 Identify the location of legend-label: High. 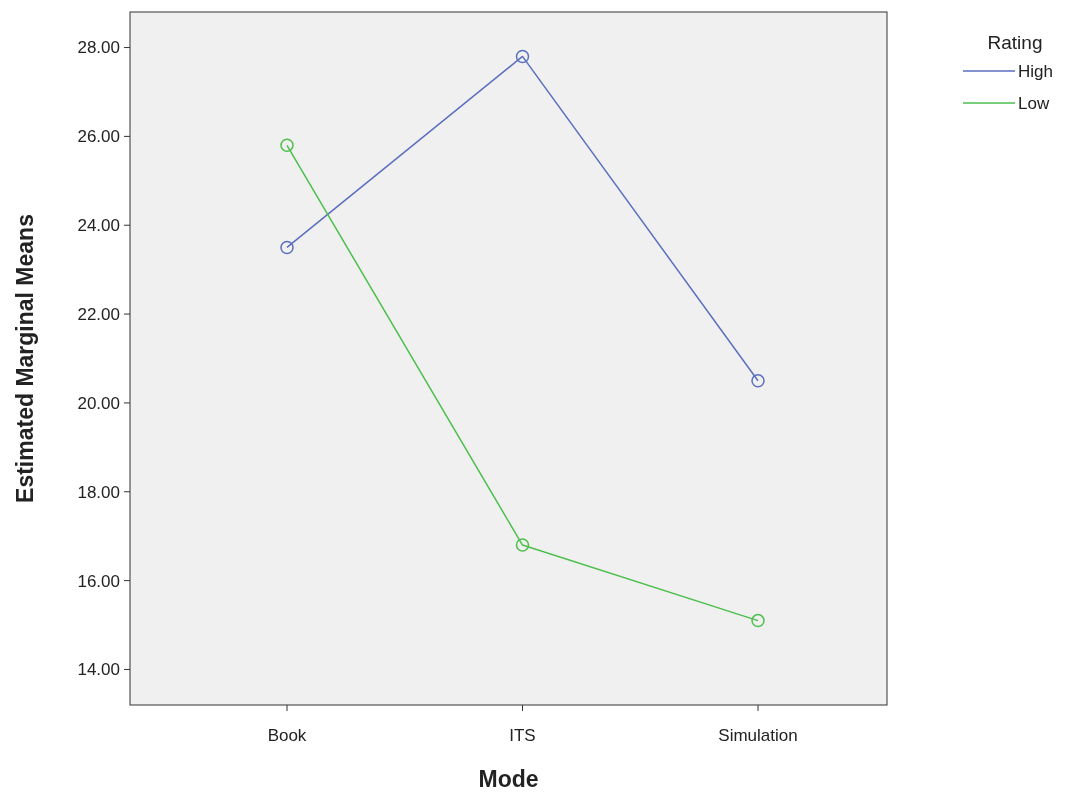
(1035, 71).